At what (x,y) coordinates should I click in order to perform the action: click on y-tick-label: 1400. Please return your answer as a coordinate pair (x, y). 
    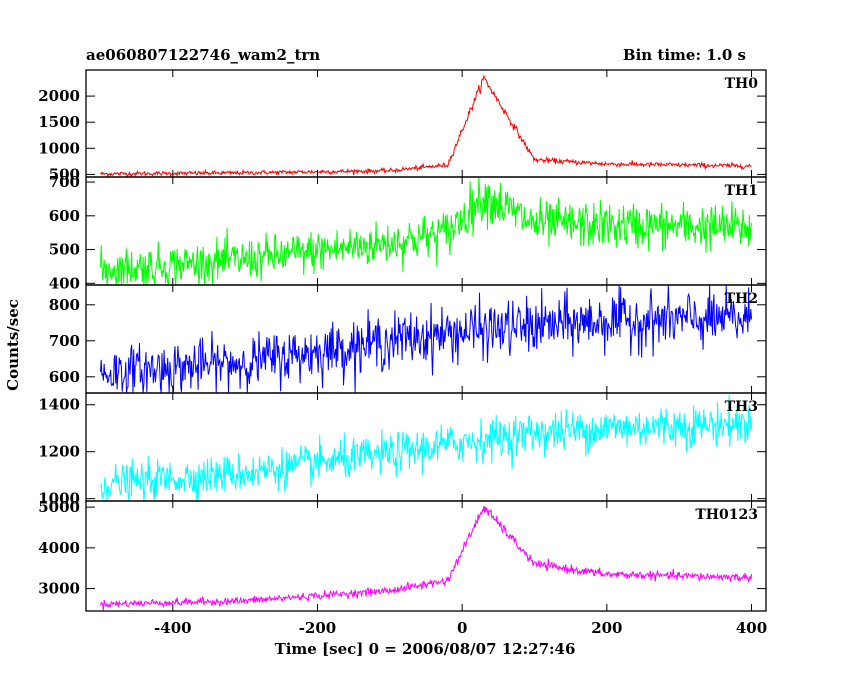
    Looking at the image, I should click on (59, 405).